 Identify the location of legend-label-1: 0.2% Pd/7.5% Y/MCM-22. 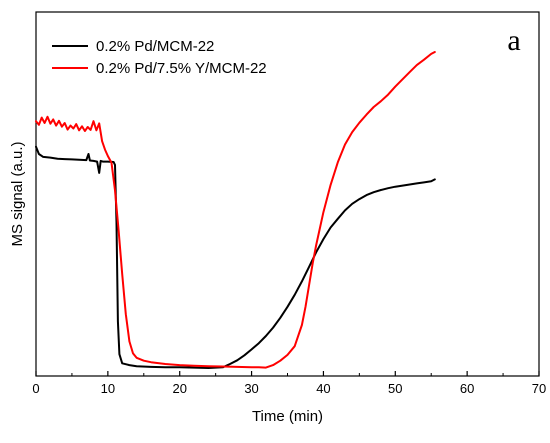
(181, 68).